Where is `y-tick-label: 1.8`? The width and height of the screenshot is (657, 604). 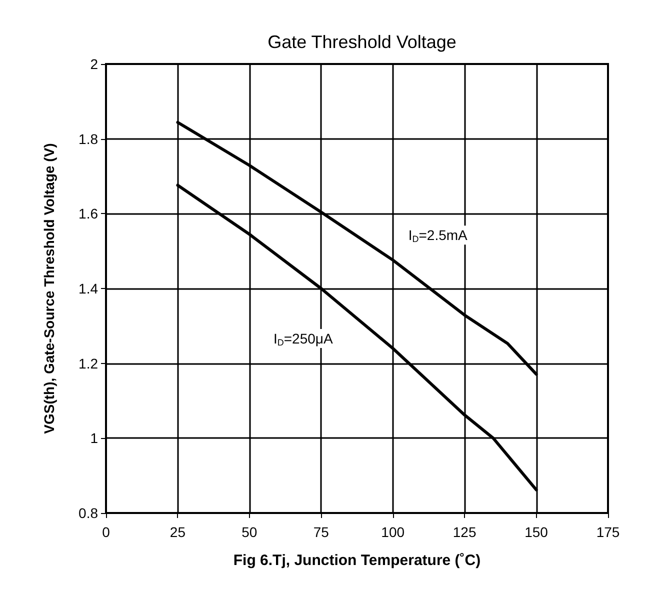 y-tick-label: 1.8 is located at coordinates (88, 138).